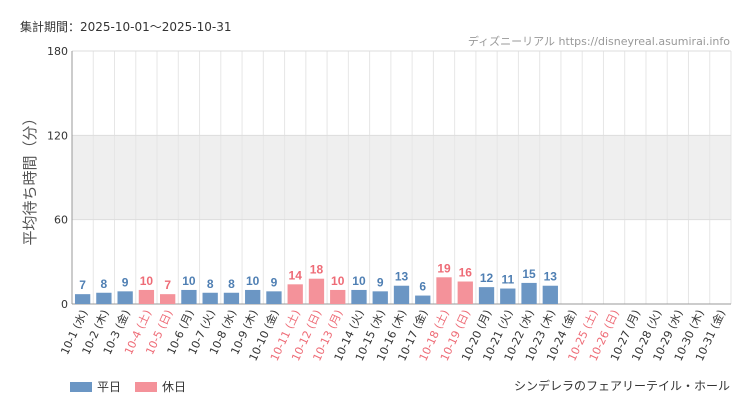 The image size is (750, 410). I want to click on y-tick-label: 60, so click(61, 220).